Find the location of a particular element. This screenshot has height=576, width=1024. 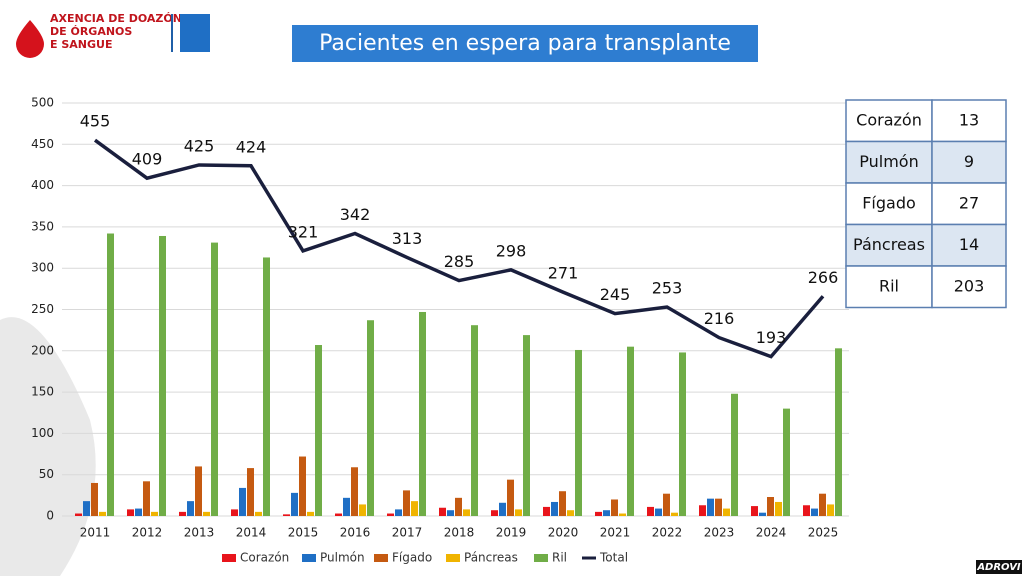

data-label: 409 is located at coordinates (147, 159).